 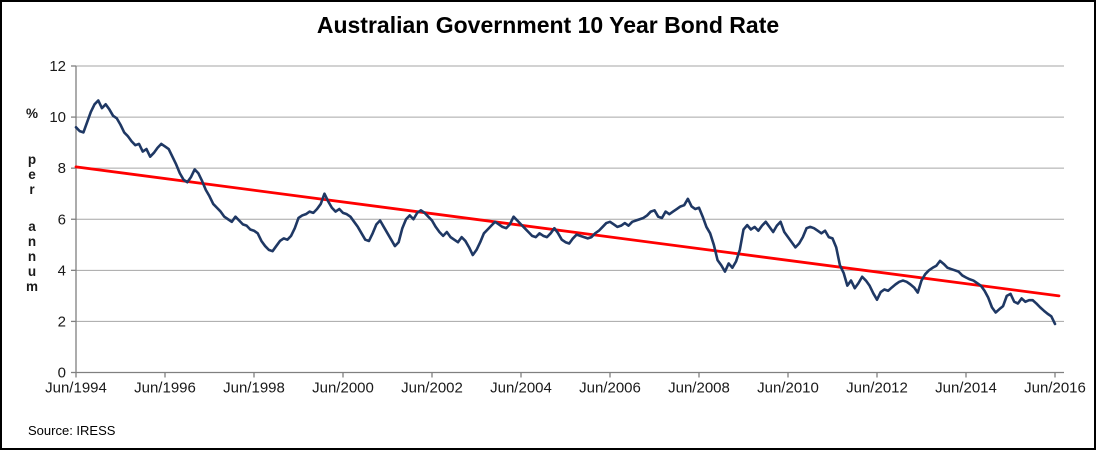 What do you see at coordinates (32, 286) in the screenshot?
I see `y-axis-title-char: m` at bounding box center [32, 286].